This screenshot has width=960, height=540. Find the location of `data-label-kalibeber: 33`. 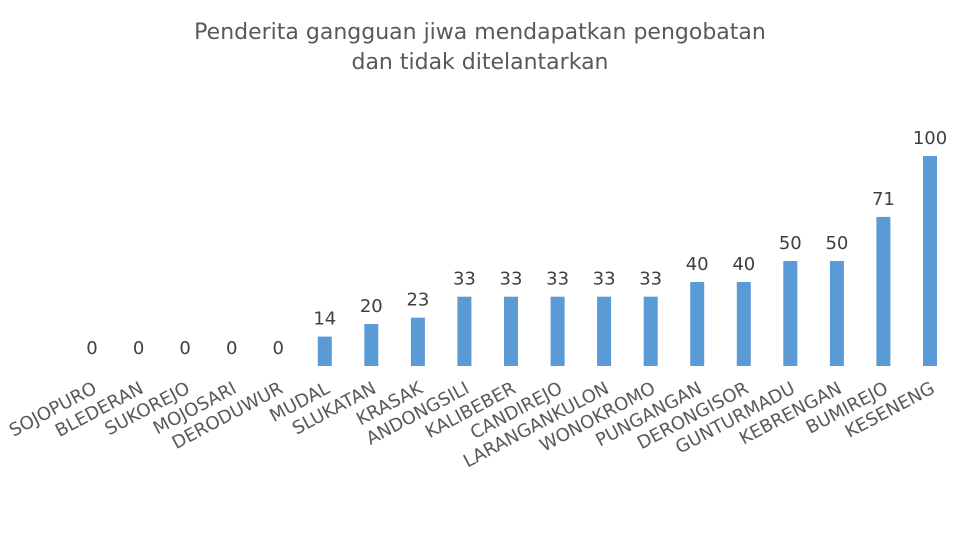

data-label-kalibeber: 33 is located at coordinates (511, 279).